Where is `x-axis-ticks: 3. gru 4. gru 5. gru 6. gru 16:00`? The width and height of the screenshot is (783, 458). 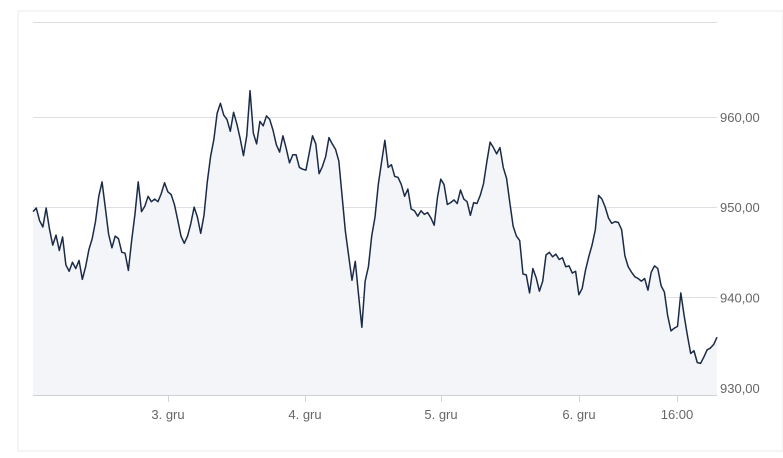 x-axis-ticks: 3. gru 4. gru 5. gru 6. gru 16:00 is located at coordinates (422, 408).